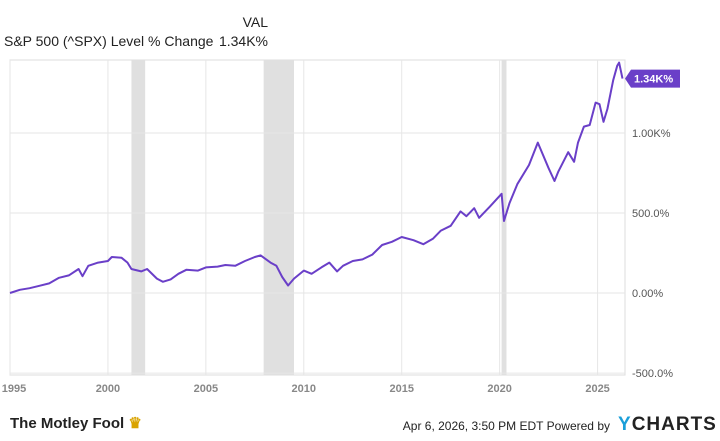 This screenshot has width=720, height=441. What do you see at coordinates (14, 389) in the screenshot?
I see `x-tick-label: 1995` at bounding box center [14, 389].